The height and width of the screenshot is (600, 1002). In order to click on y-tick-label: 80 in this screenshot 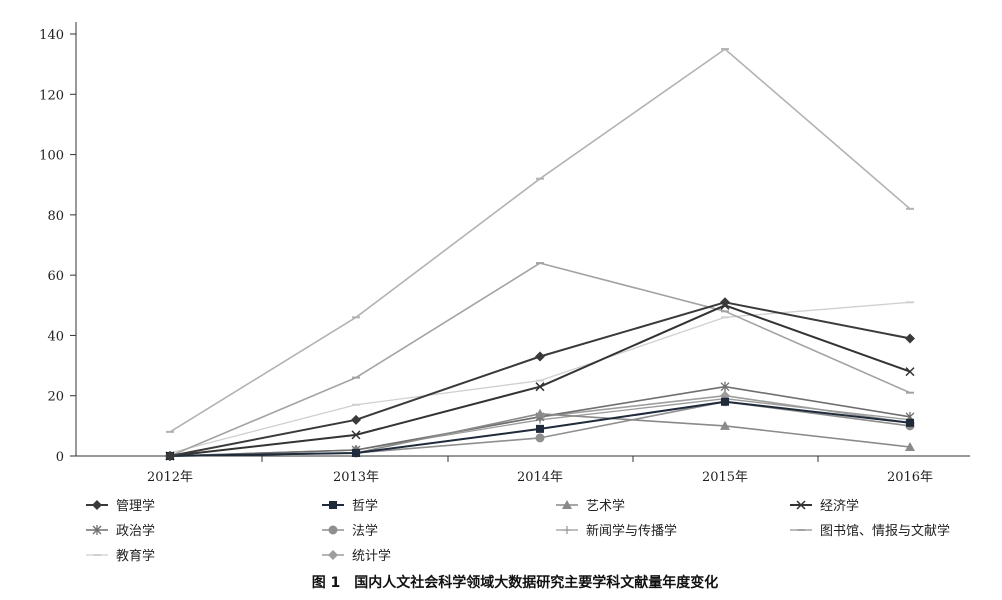, I will do `click(55, 216)`.